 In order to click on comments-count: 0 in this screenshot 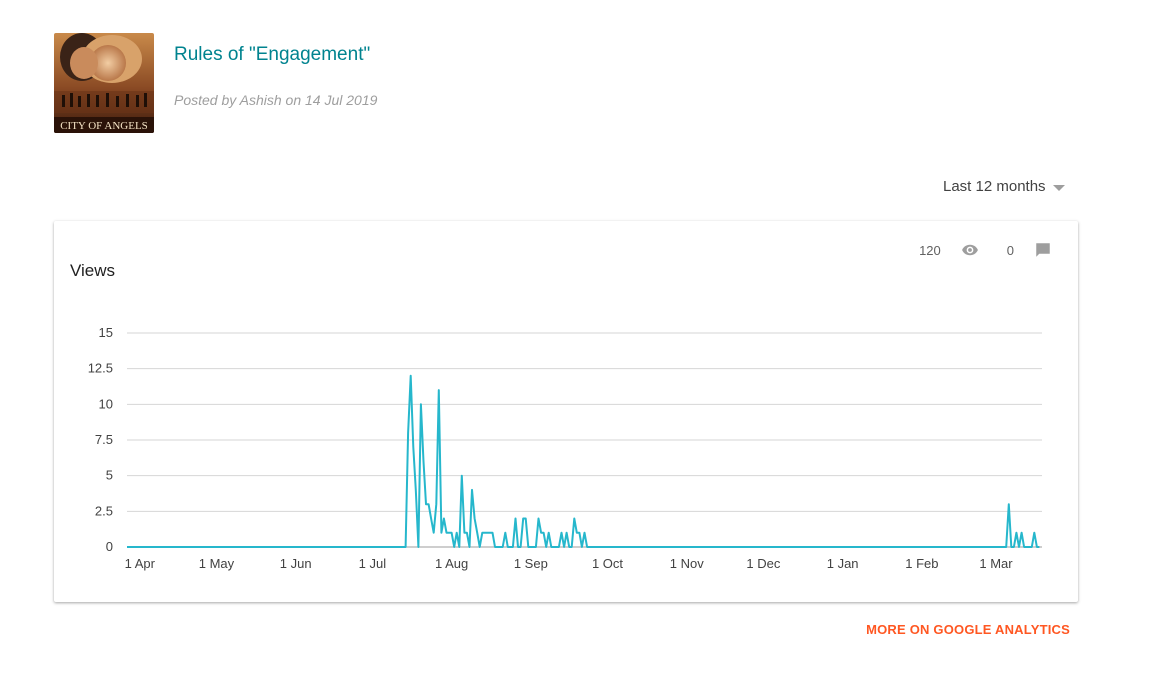, I will do `click(1010, 250)`.